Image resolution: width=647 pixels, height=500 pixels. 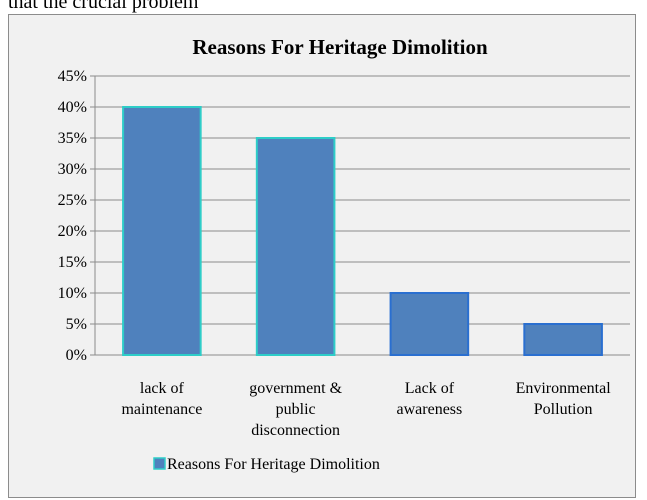 I want to click on legend-label: Reasons For Heritage Dimolition, so click(x=273, y=464).